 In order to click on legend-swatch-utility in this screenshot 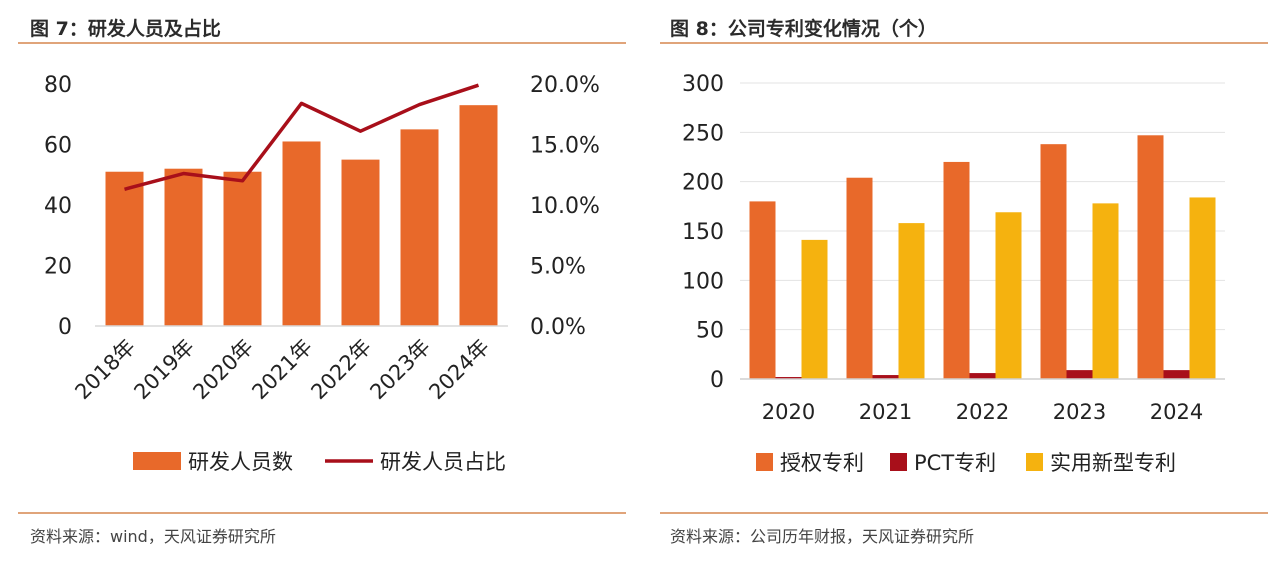, I will do `click(1034, 462)`.